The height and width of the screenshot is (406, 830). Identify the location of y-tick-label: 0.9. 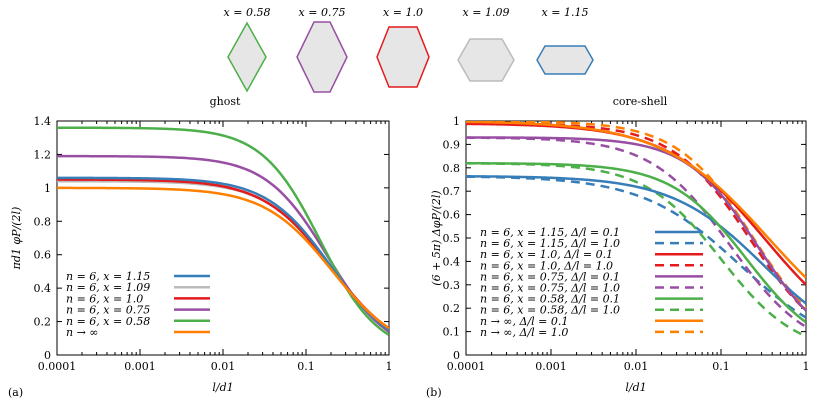
(452, 144).